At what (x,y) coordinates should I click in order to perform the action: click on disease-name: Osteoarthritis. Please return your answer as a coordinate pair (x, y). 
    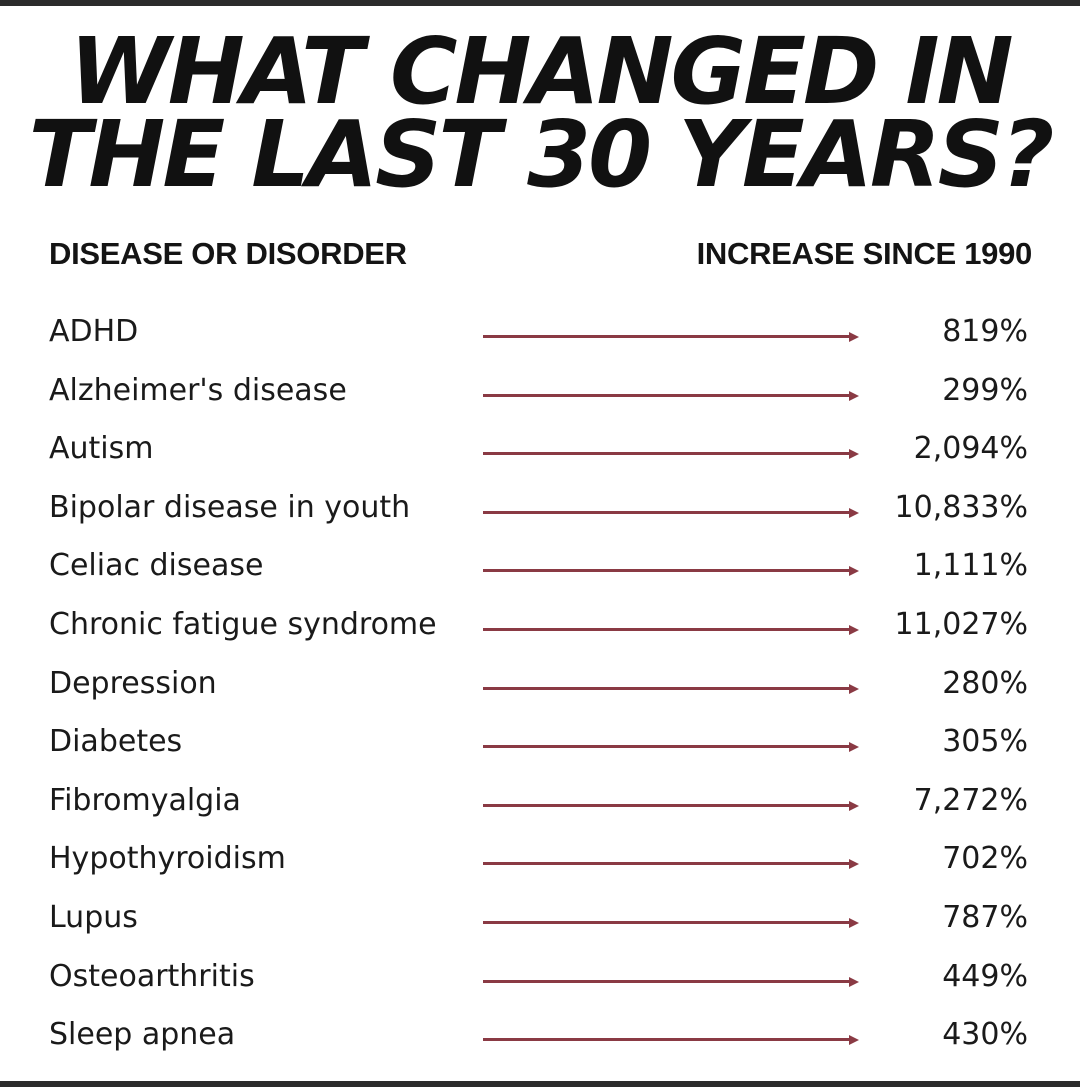
    Looking at the image, I should click on (154, 976).